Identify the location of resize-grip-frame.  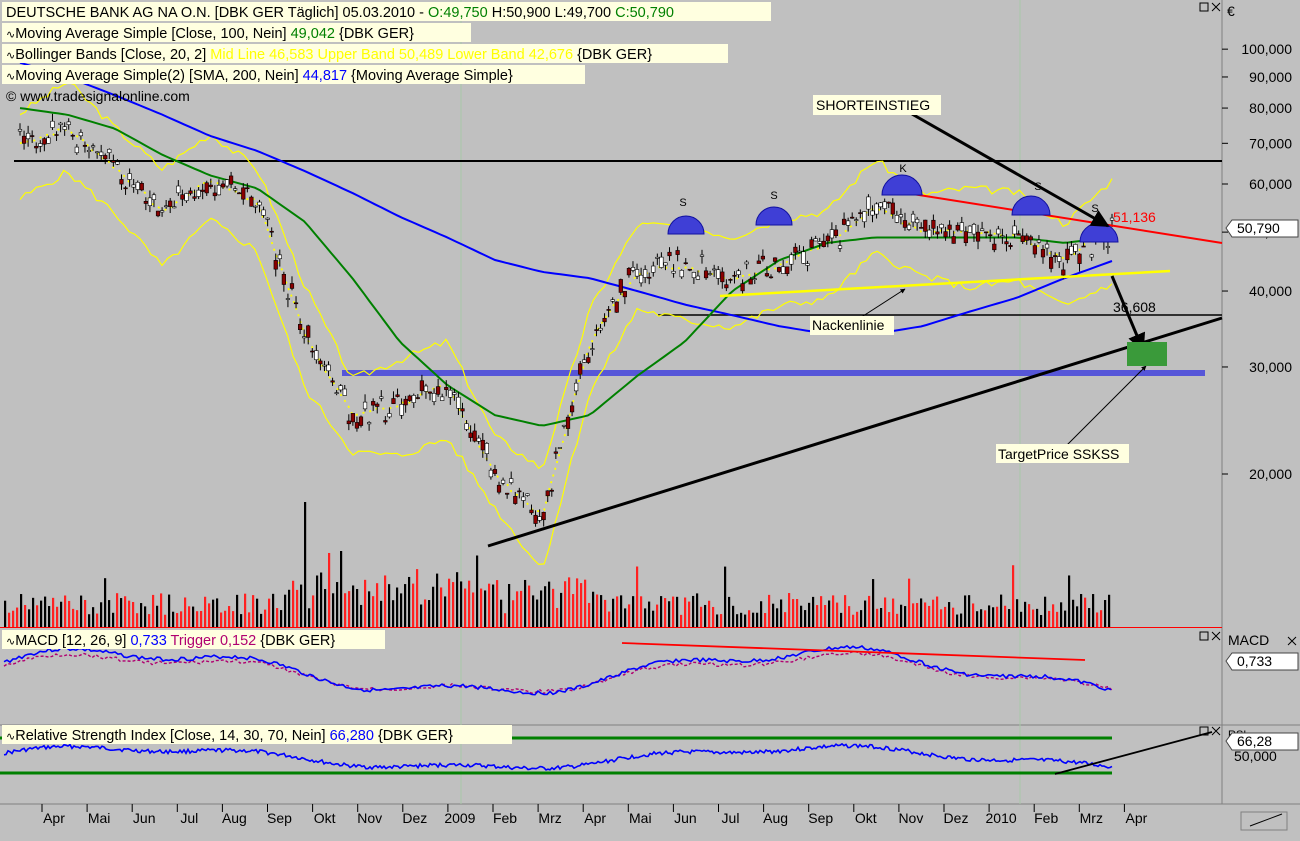
(1264, 821).